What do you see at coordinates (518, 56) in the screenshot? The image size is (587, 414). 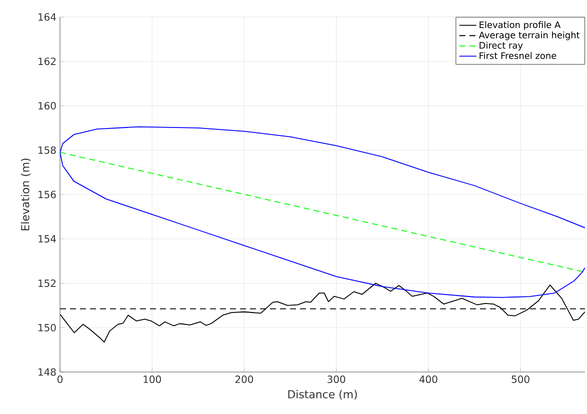 I see `legend-label: First Fresnel zone` at bounding box center [518, 56].